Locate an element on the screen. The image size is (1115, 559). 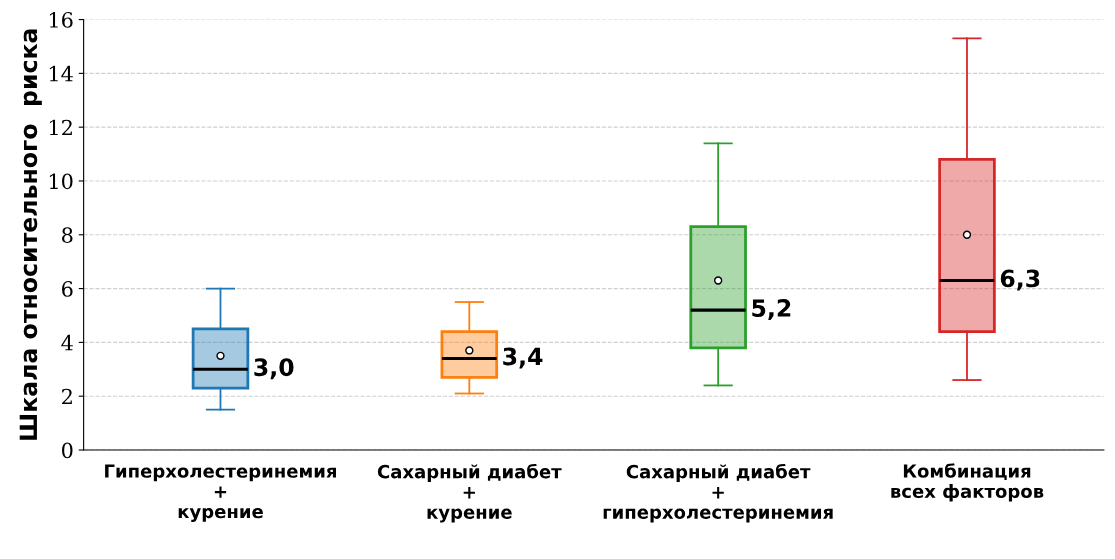
x-tick-label: Комбинация всех факторов is located at coordinates (967, 482).